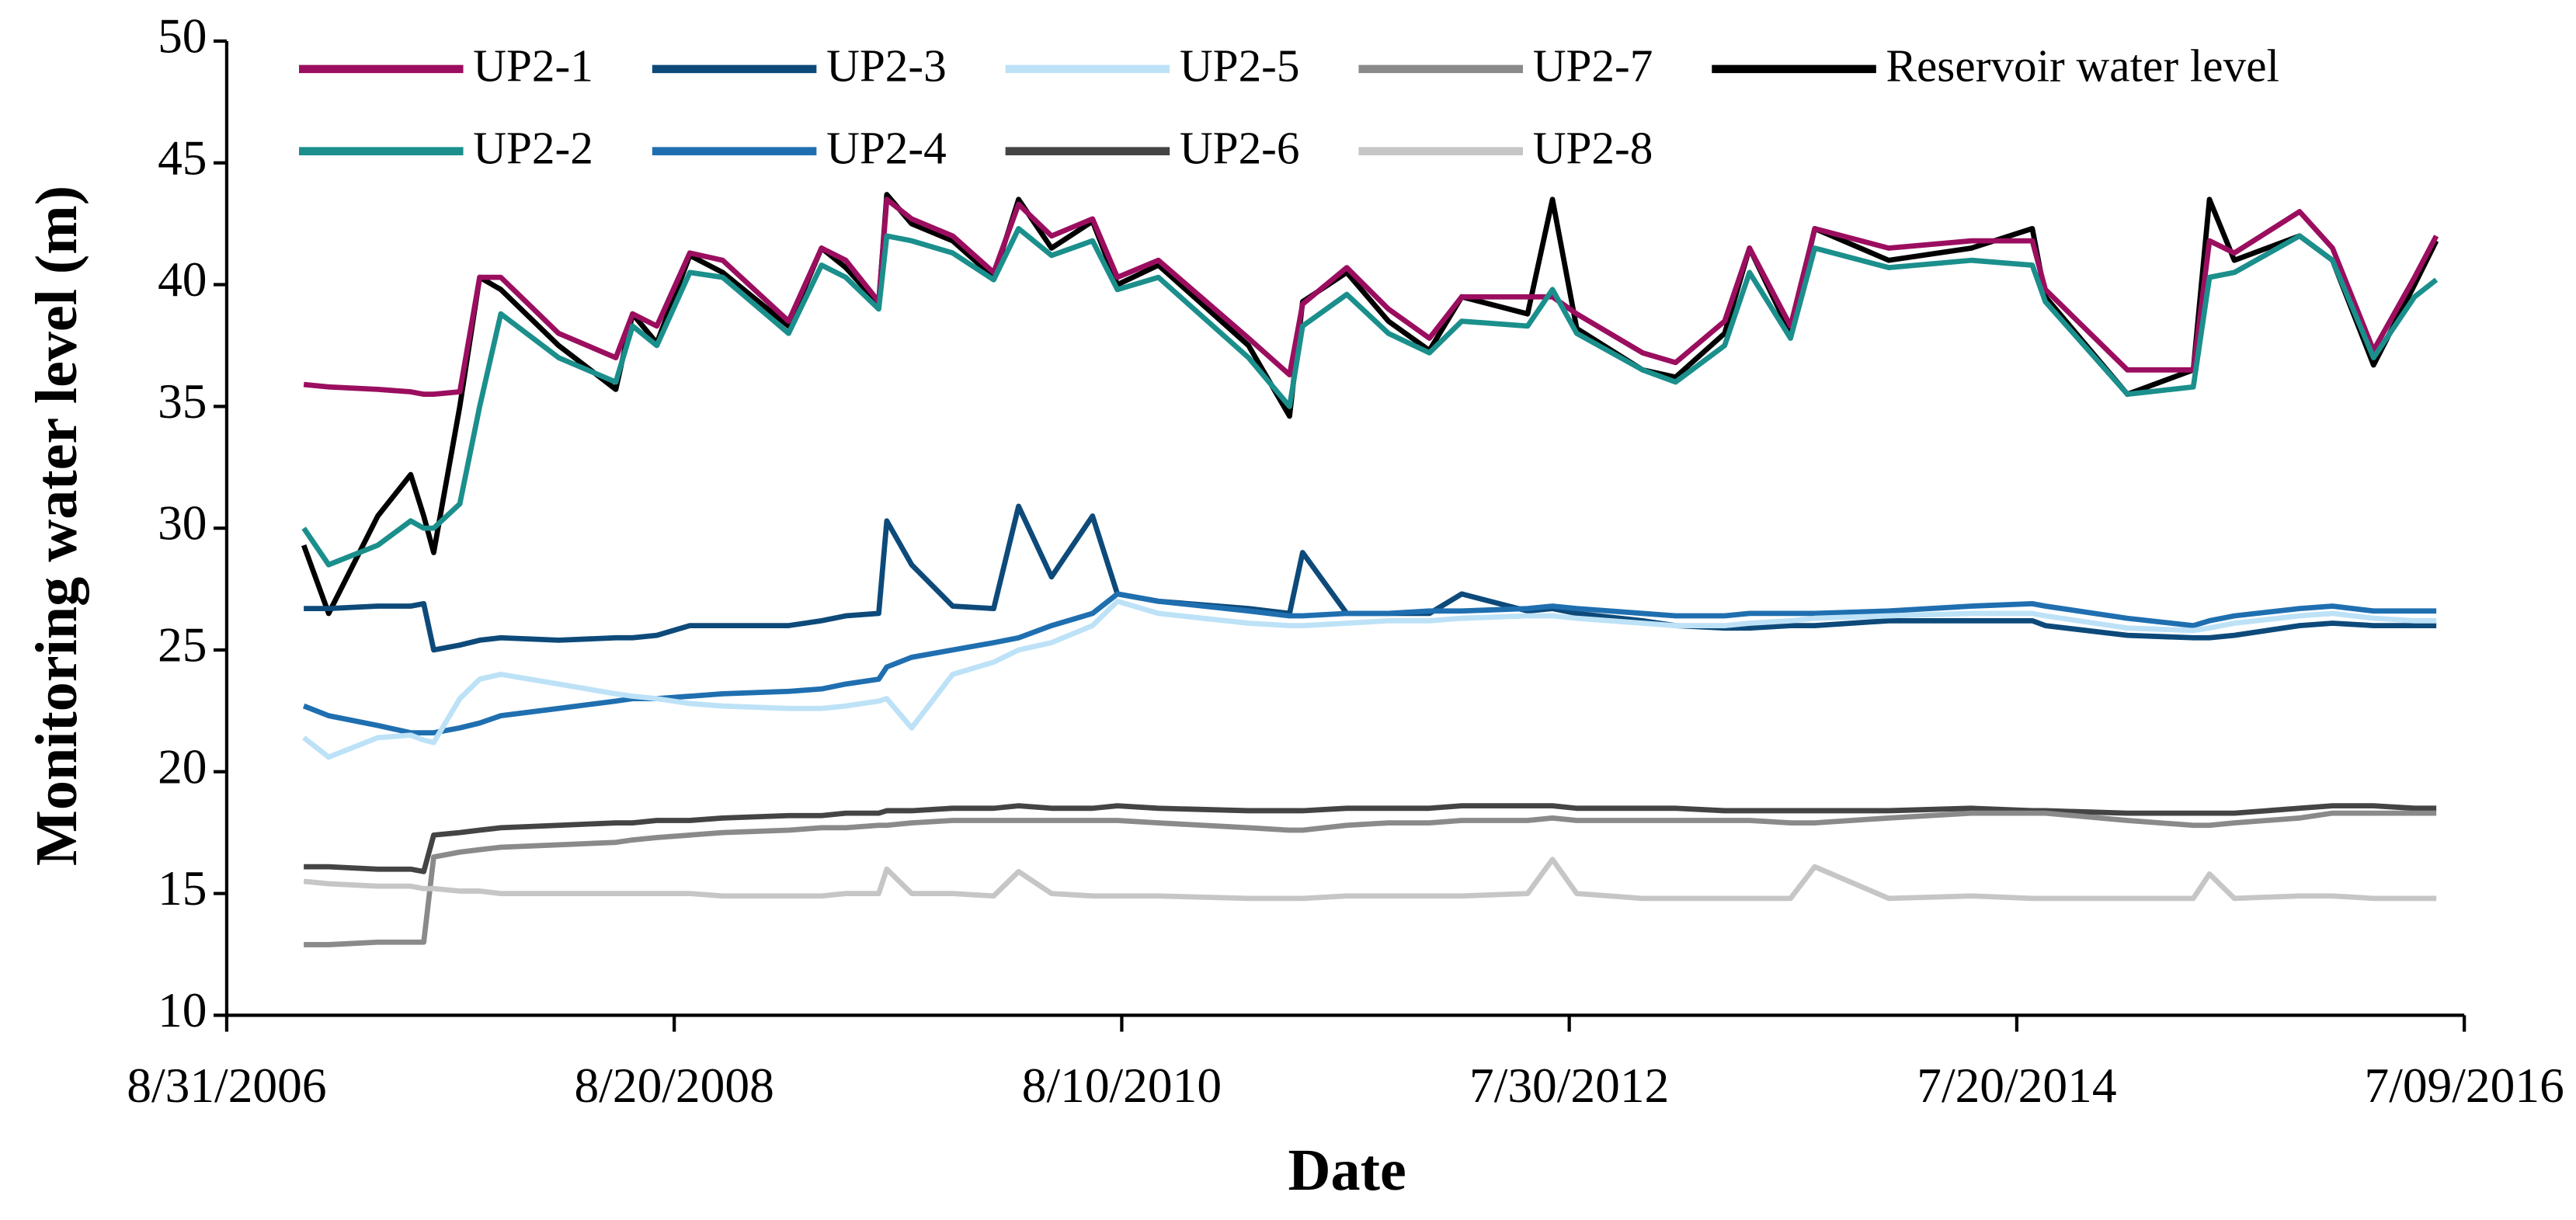  What do you see at coordinates (1347, 1170) in the screenshot?
I see `x-axis-title: Date` at bounding box center [1347, 1170].